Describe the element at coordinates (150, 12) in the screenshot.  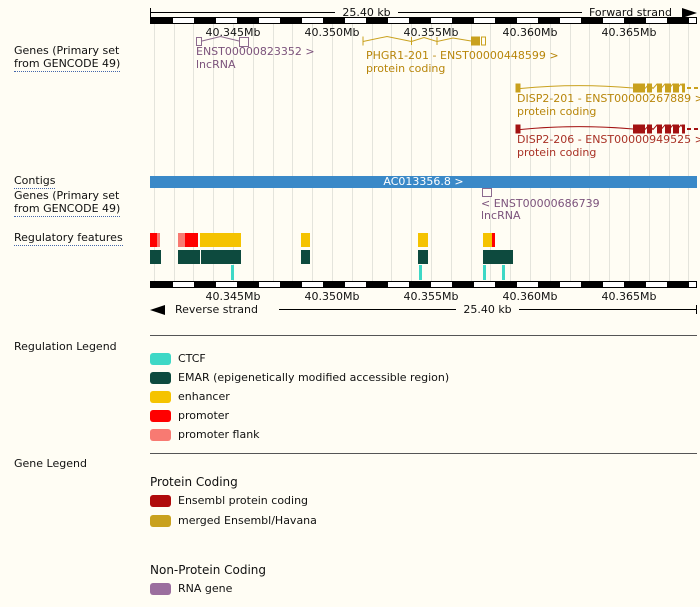
I see `ruler-left-tick` at that location.